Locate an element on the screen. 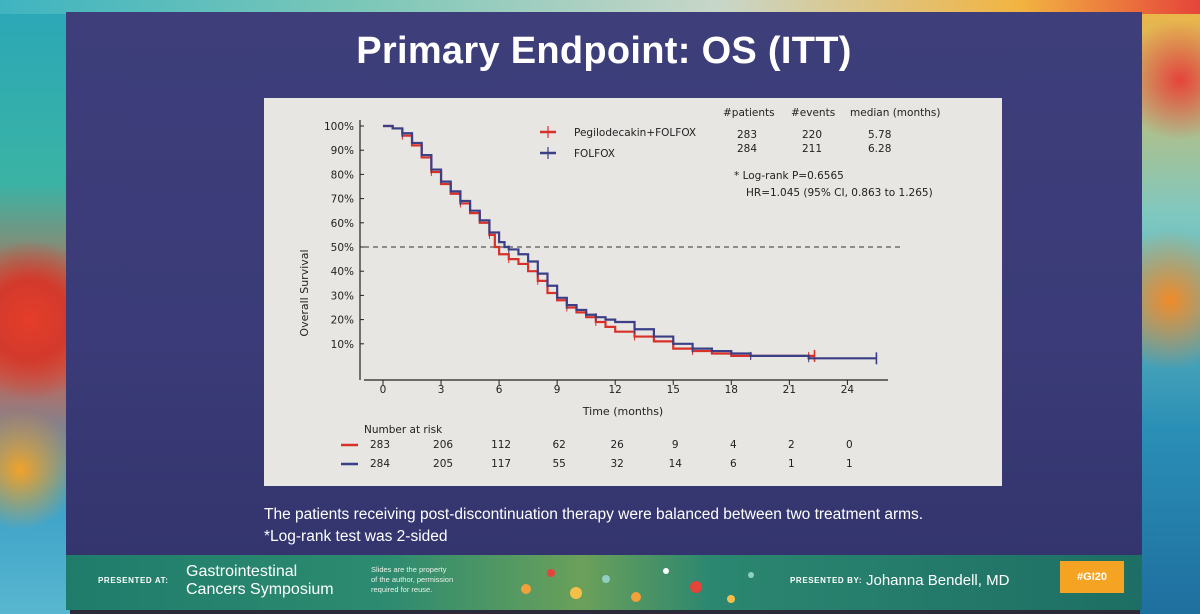  logrank-p: * Log-rank P=0.6565 is located at coordinates (789, 176).